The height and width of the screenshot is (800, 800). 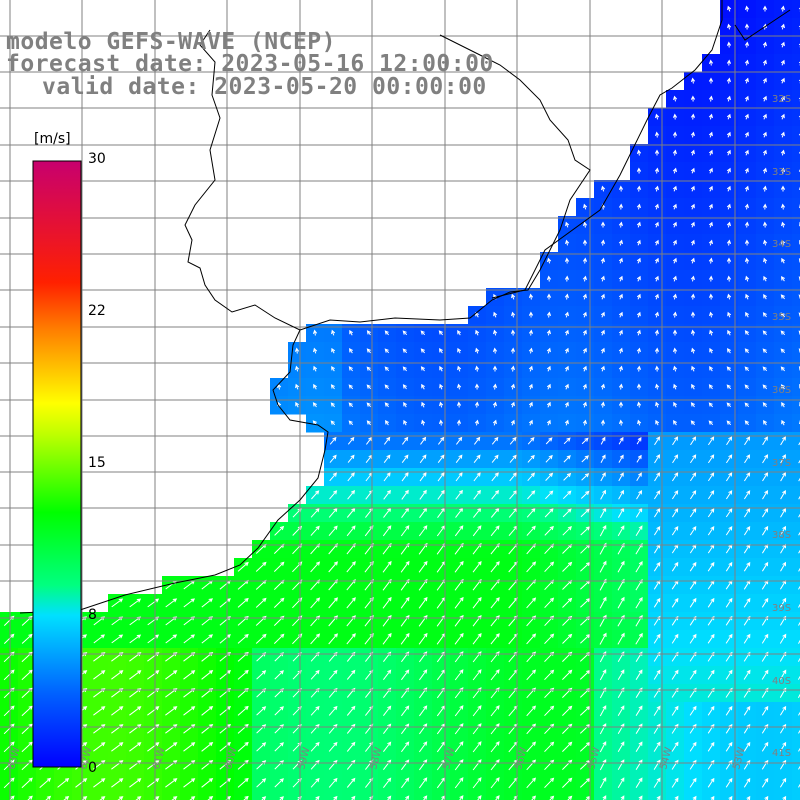 What do you see at coordinates (781, 463) in the screenshot?
I see `lat-label: 37S` at bounding box center [781, 463].